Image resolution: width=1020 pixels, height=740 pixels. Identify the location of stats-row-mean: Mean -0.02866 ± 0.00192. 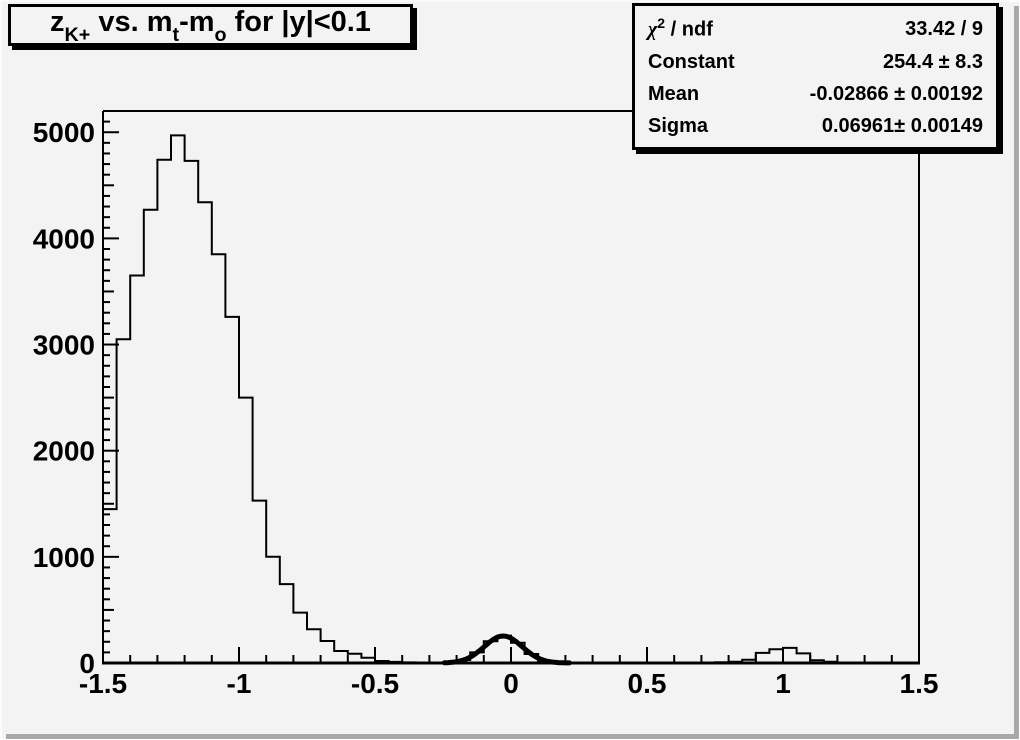
(815, 94).